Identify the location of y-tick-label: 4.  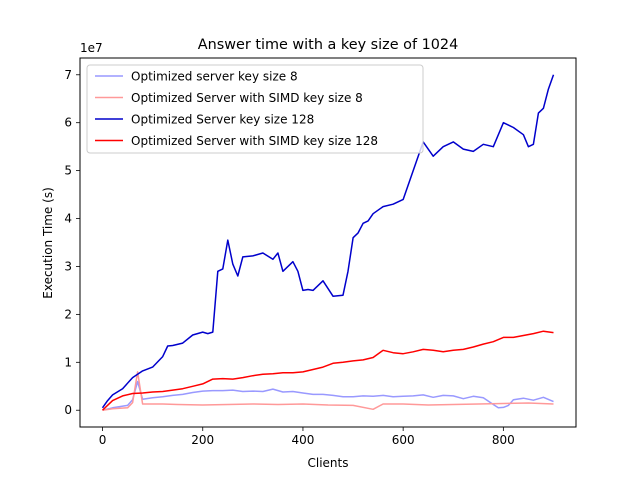
(68, 219).